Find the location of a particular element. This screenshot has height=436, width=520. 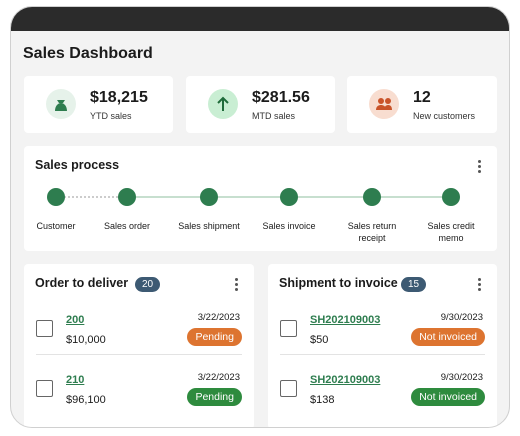

card-title: Order to deliver is located at coordinates (82, 283).